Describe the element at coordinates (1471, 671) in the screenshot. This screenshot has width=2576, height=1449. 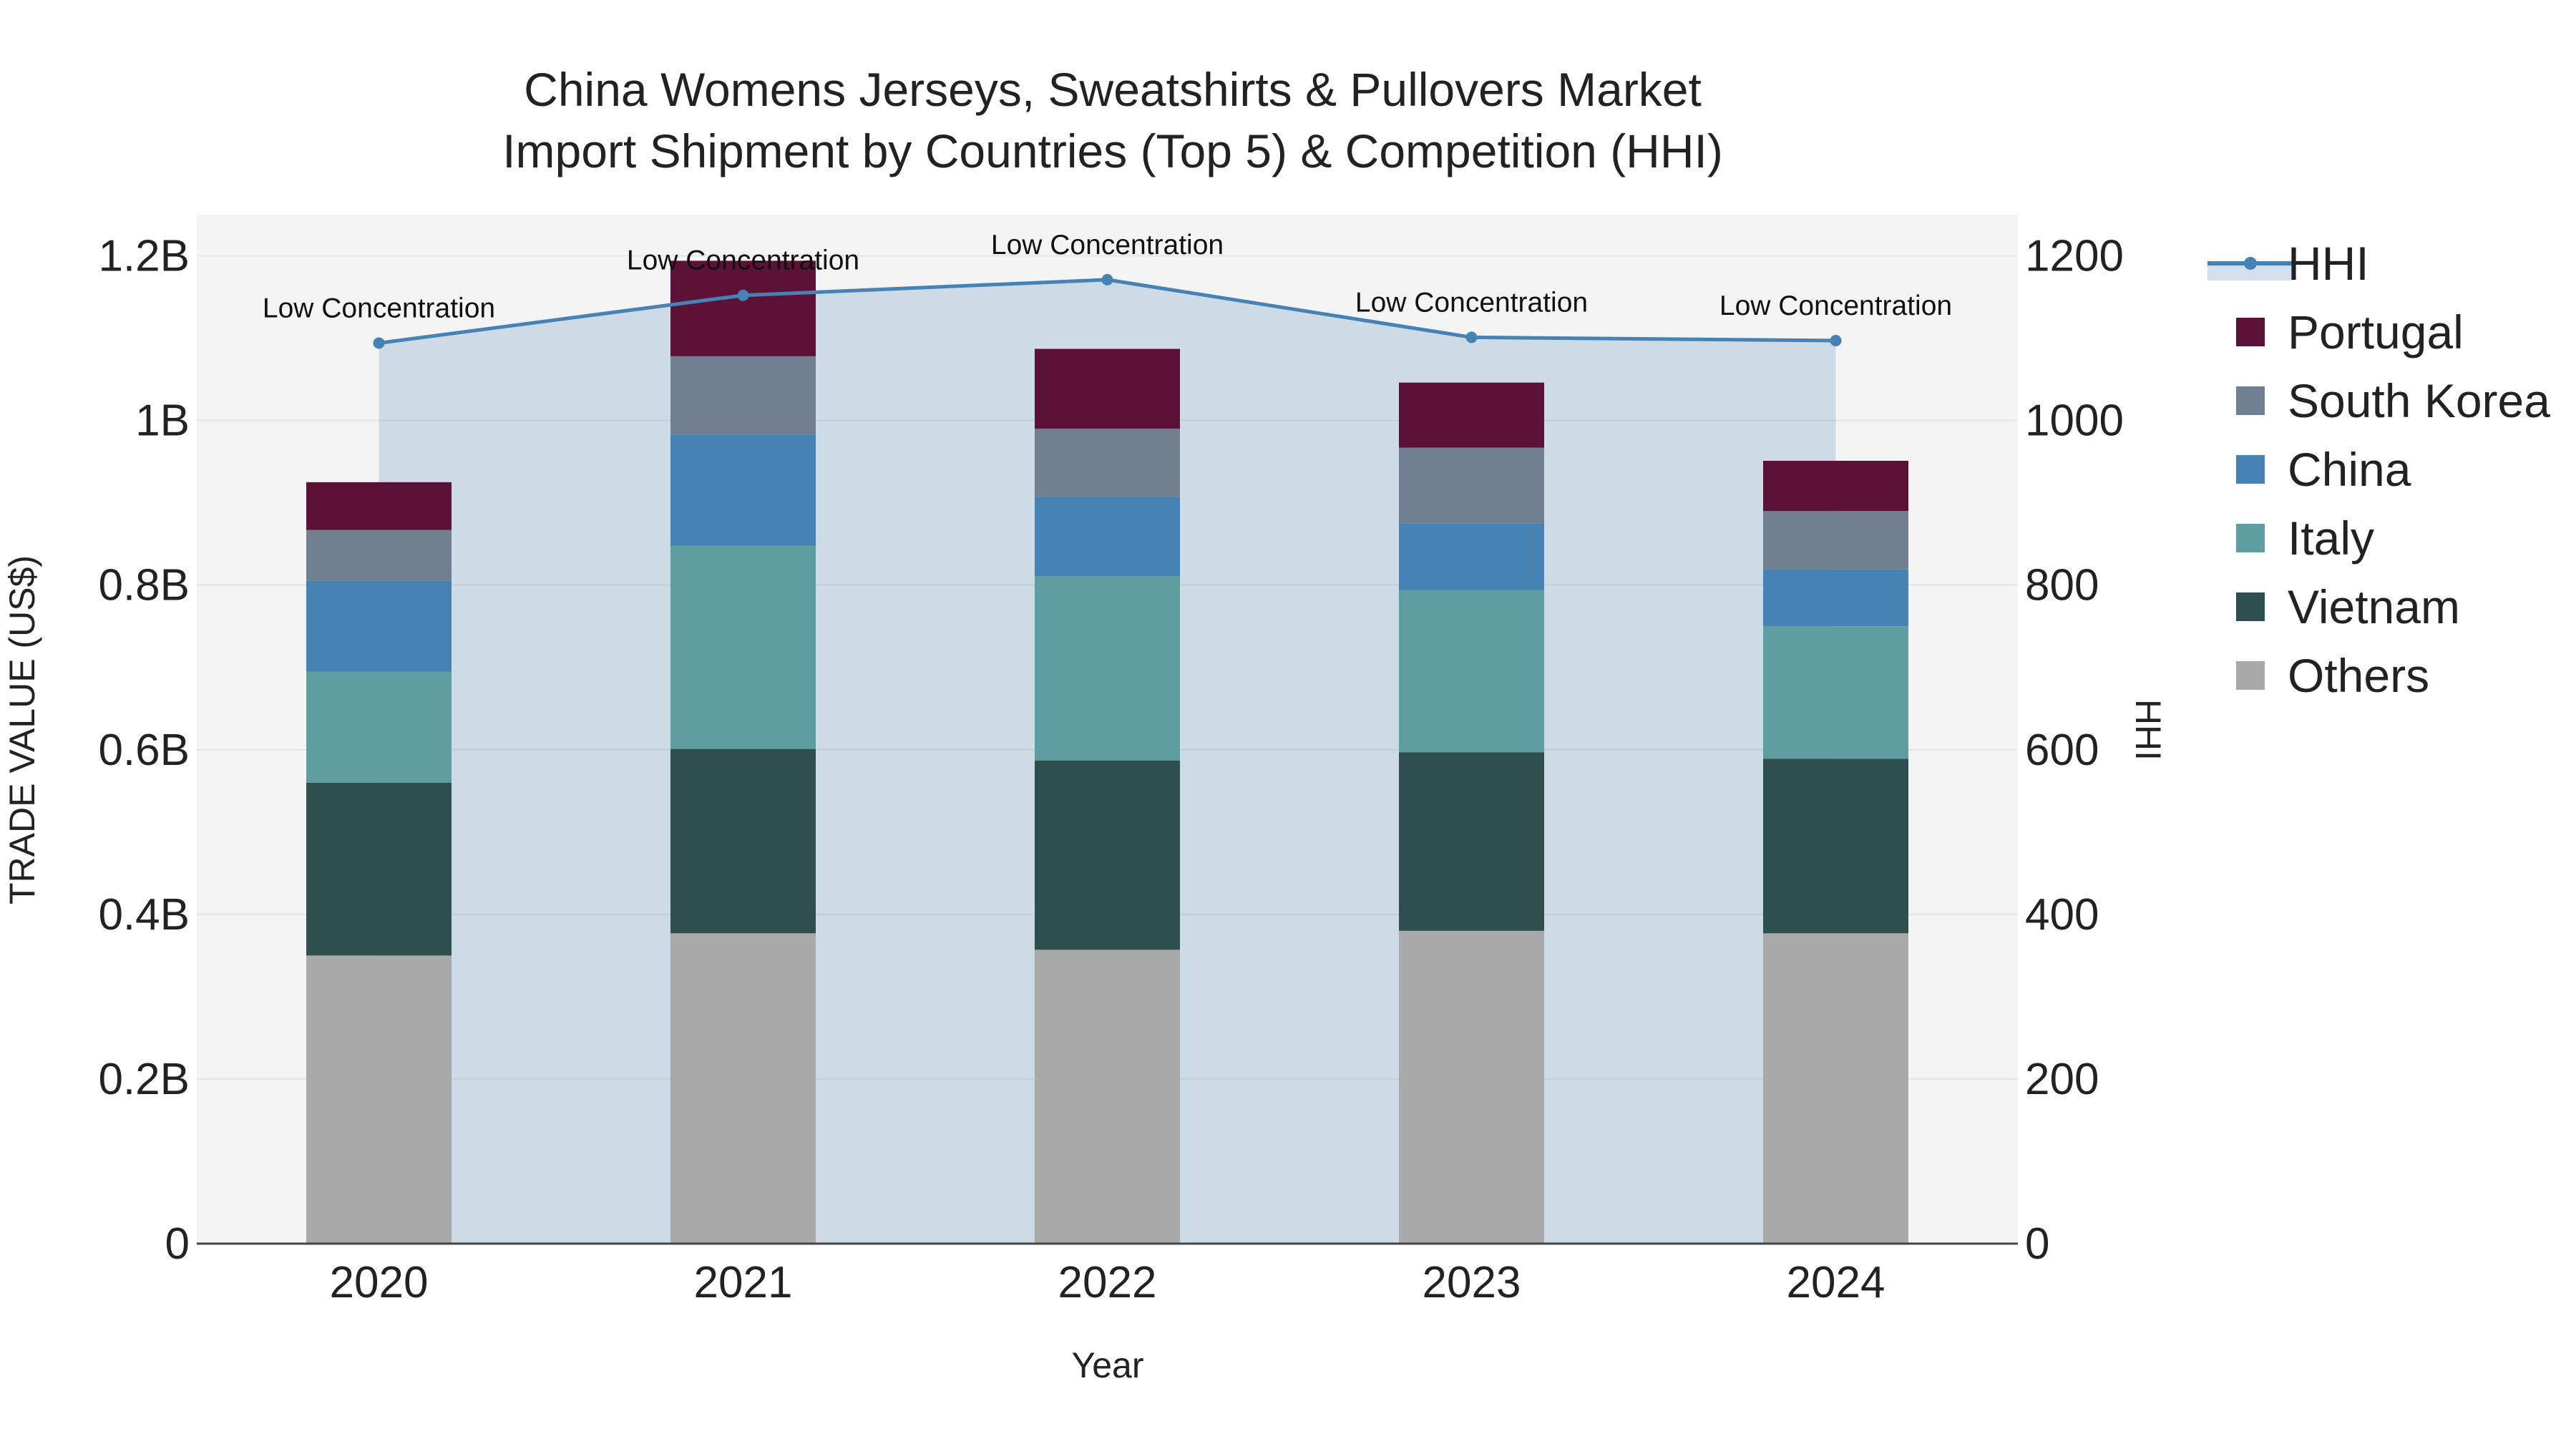
I see `bar-italy-2023` at that location.